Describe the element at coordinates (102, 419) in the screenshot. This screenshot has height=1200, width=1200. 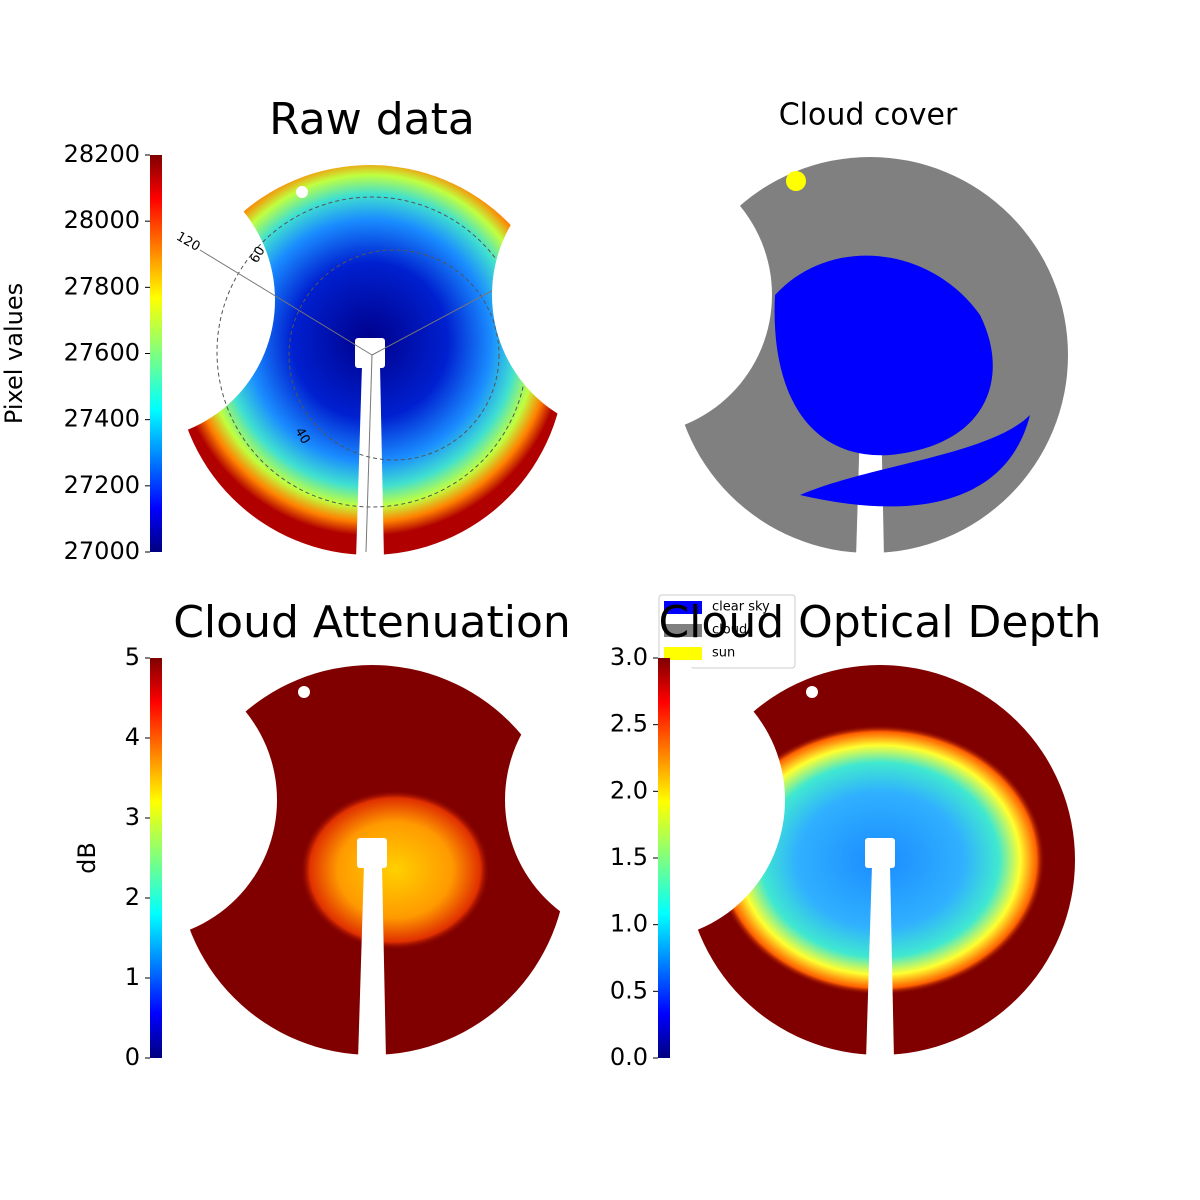
I see `colorbar-tick-label: 27400` at that location.